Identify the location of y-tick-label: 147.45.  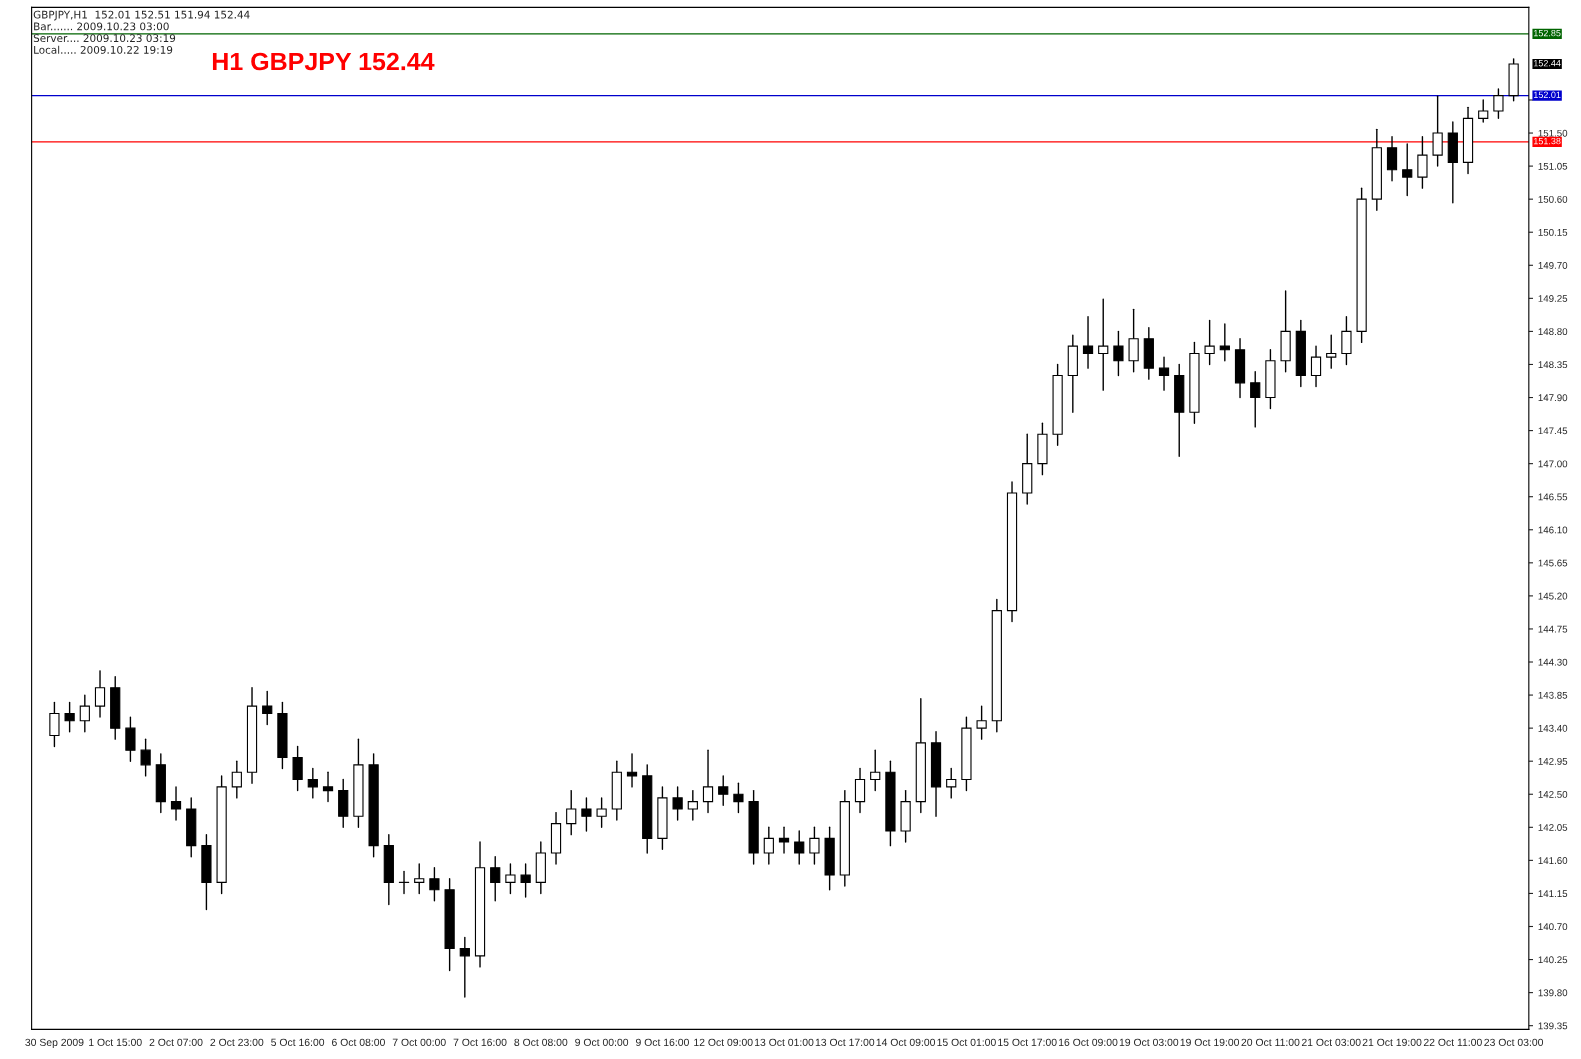
(1553, 431).